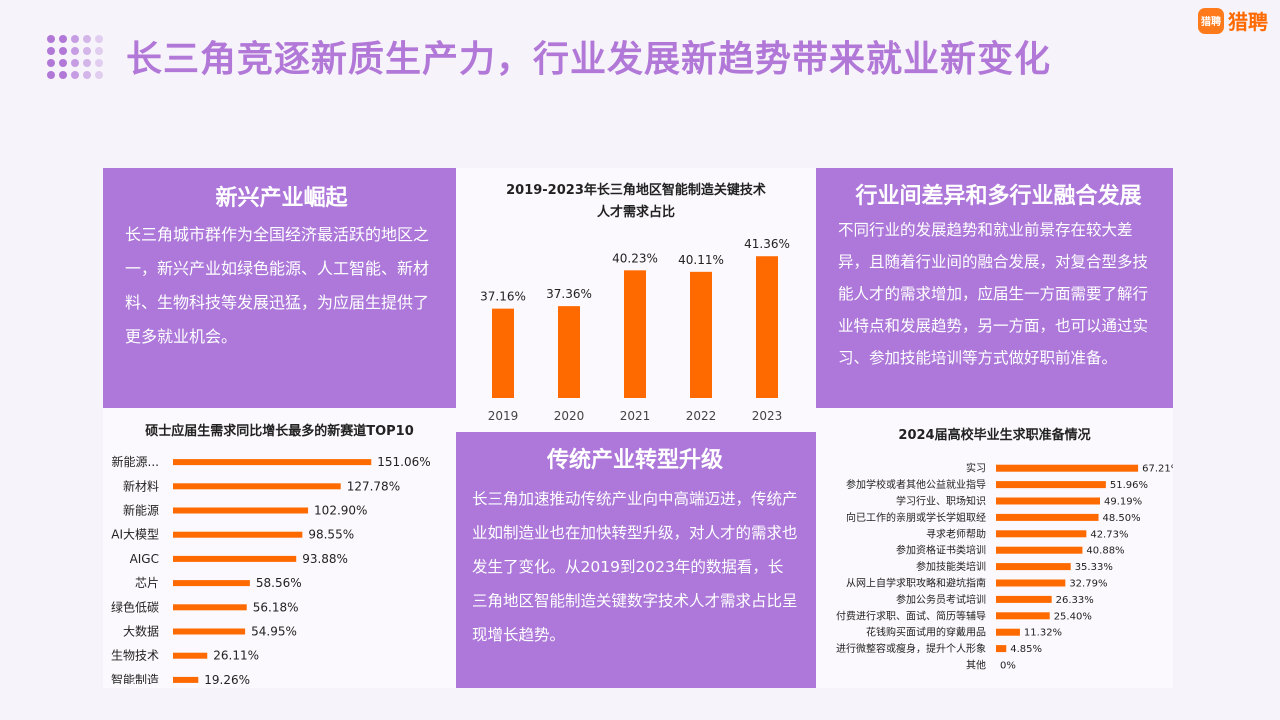  What do you see at coordinates (135, 535) in the screenshot?
I see `category-label-top10: AI大模型` at bounding box center [135, 535].